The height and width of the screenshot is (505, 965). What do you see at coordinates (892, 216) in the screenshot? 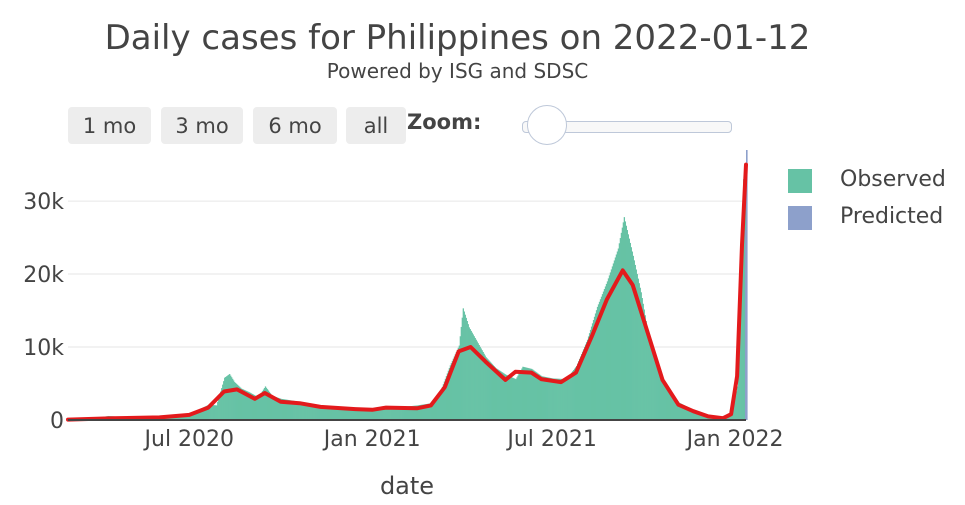
I see `legend-label-predicted: Predicted` at bounding box center [892, 216].